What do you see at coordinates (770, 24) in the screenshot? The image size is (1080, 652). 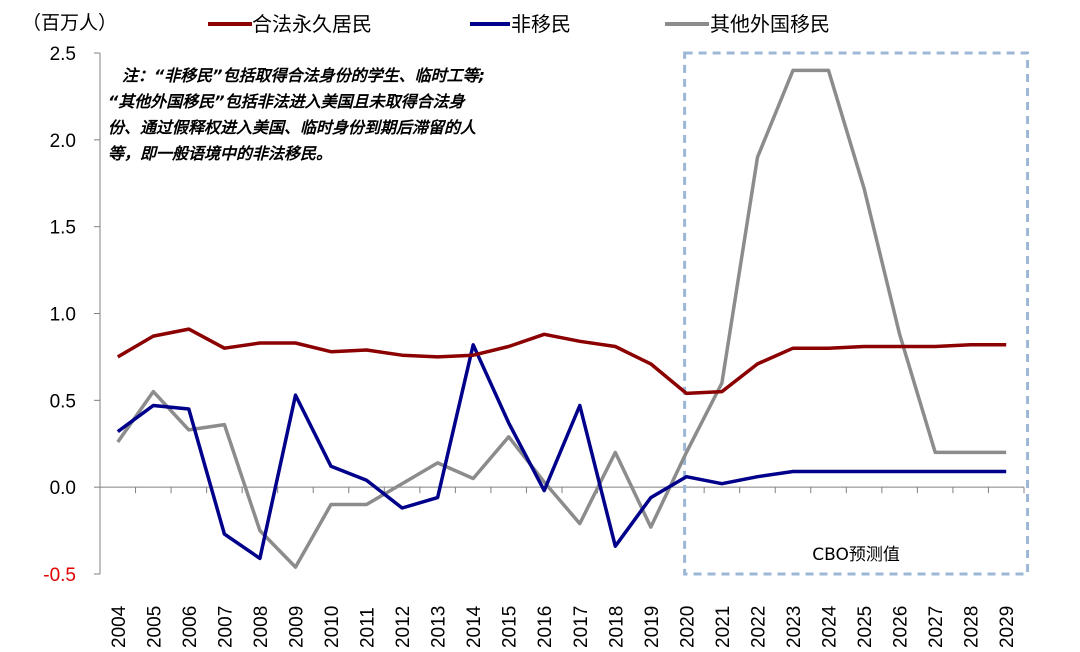 I see `legend-label-2: 其他外国移民` at bounding box center [770, 24].